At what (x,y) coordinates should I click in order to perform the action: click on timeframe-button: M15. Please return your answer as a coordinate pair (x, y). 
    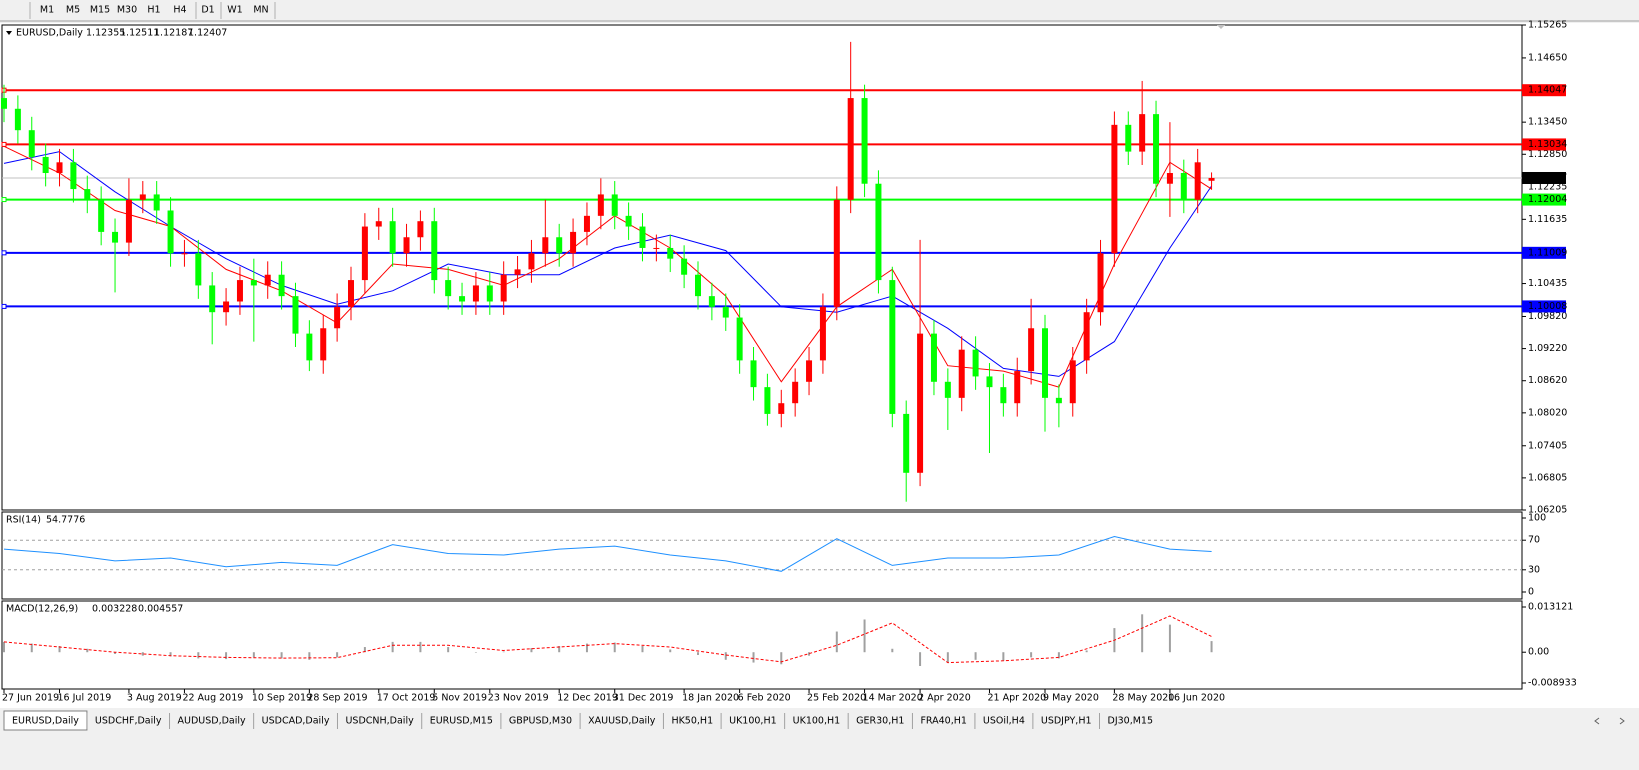
    Looking at the image, I should click on (100, 10).